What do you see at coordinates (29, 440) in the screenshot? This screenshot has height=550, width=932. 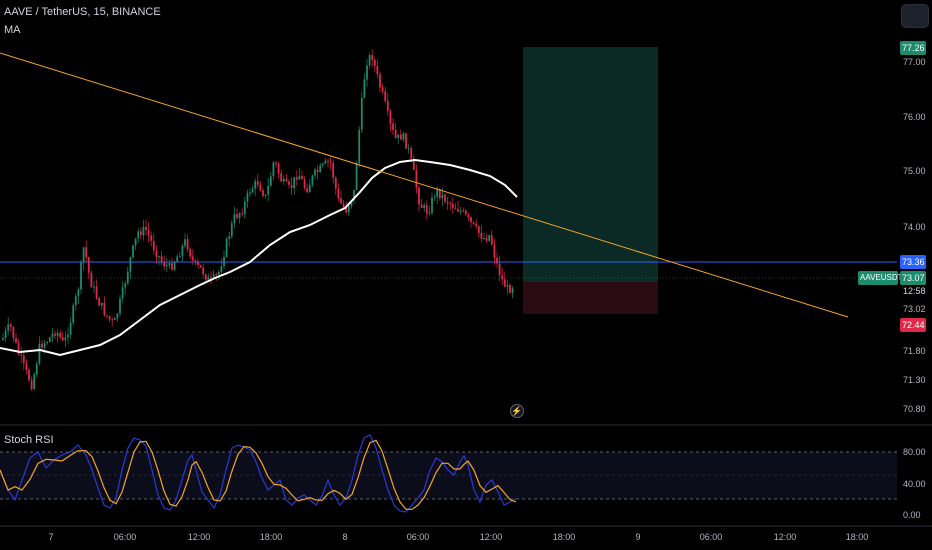 I see `stoch-rsi-legend: Stoch RSI` at bounding box center [29, 440].